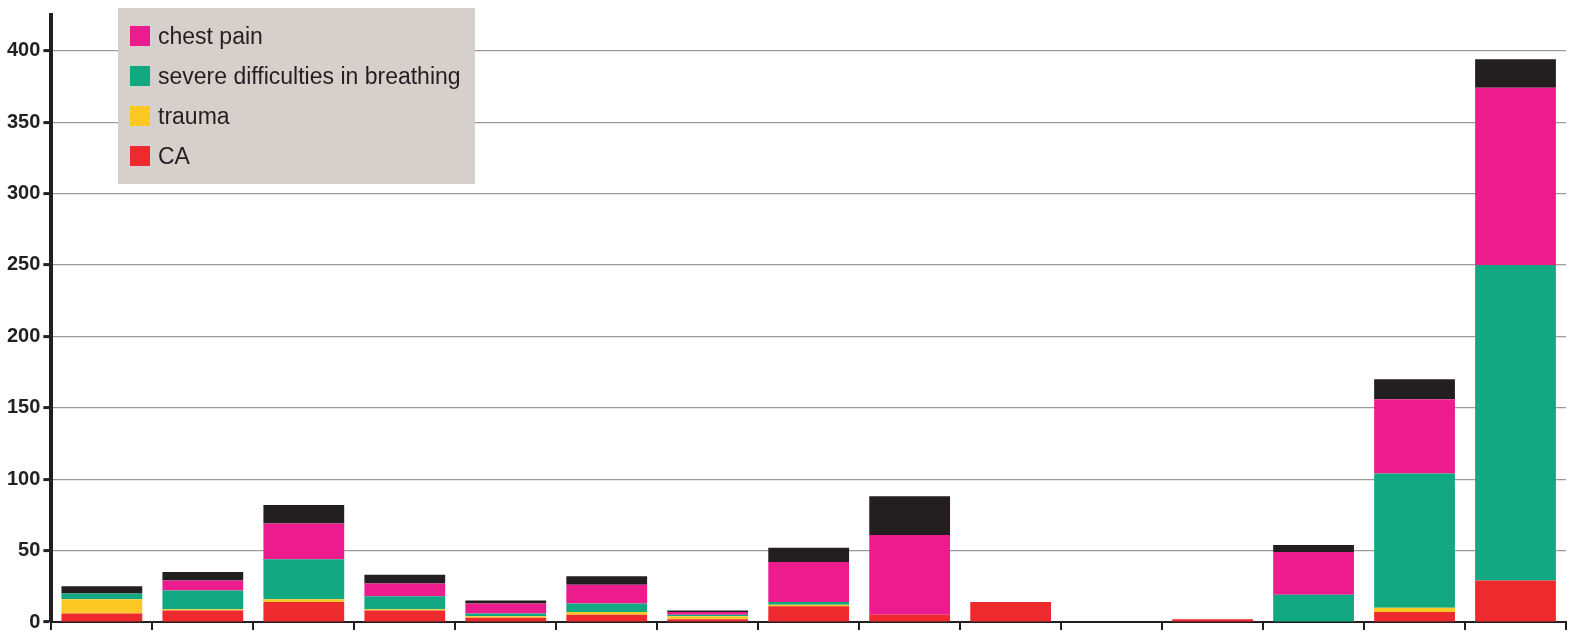  Describe the element at coordinates (23, 477) in the screenshot. I see `y-tick-label: 100` at that location.